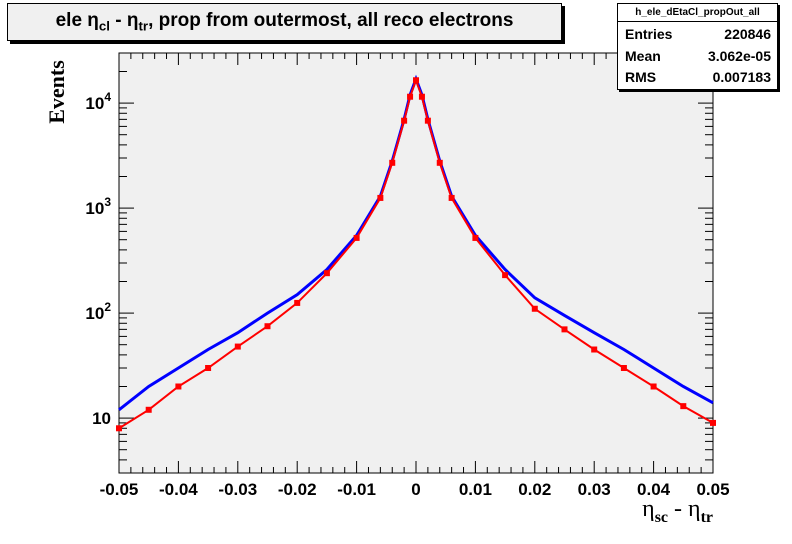 The width and height of the screenshot is (792, 544). What do you see at coordinates (649, 34) in the screenshot?
I see `stats-key: Entries` at bounding box center [649, 34].